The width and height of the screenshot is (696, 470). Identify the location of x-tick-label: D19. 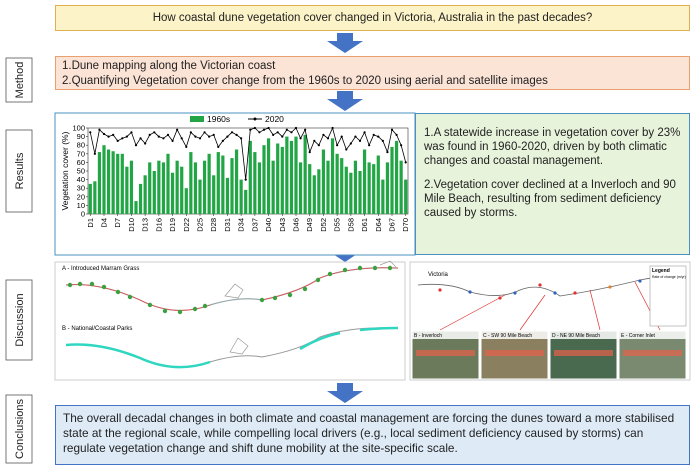
(172, 225).